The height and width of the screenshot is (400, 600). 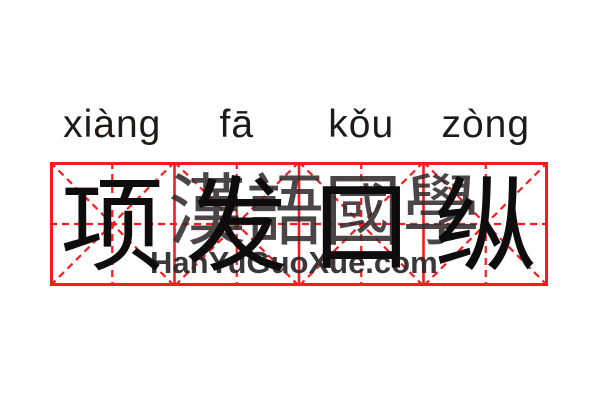 I want to click on watermark-cjk-character: 語, so click(x=285, y=211).